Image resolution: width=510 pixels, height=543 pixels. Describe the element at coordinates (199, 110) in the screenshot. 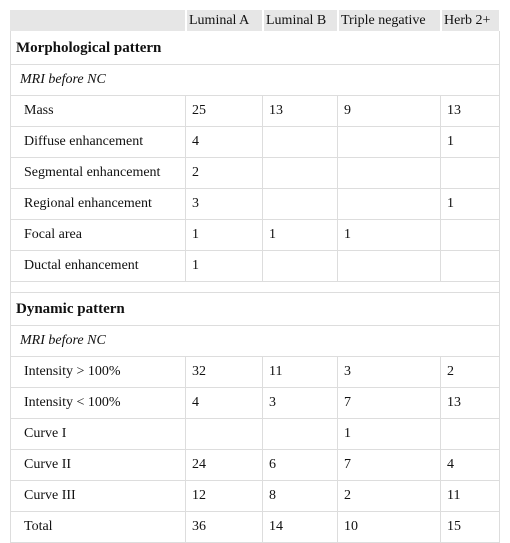

I see `cell-value: 25` at that location.